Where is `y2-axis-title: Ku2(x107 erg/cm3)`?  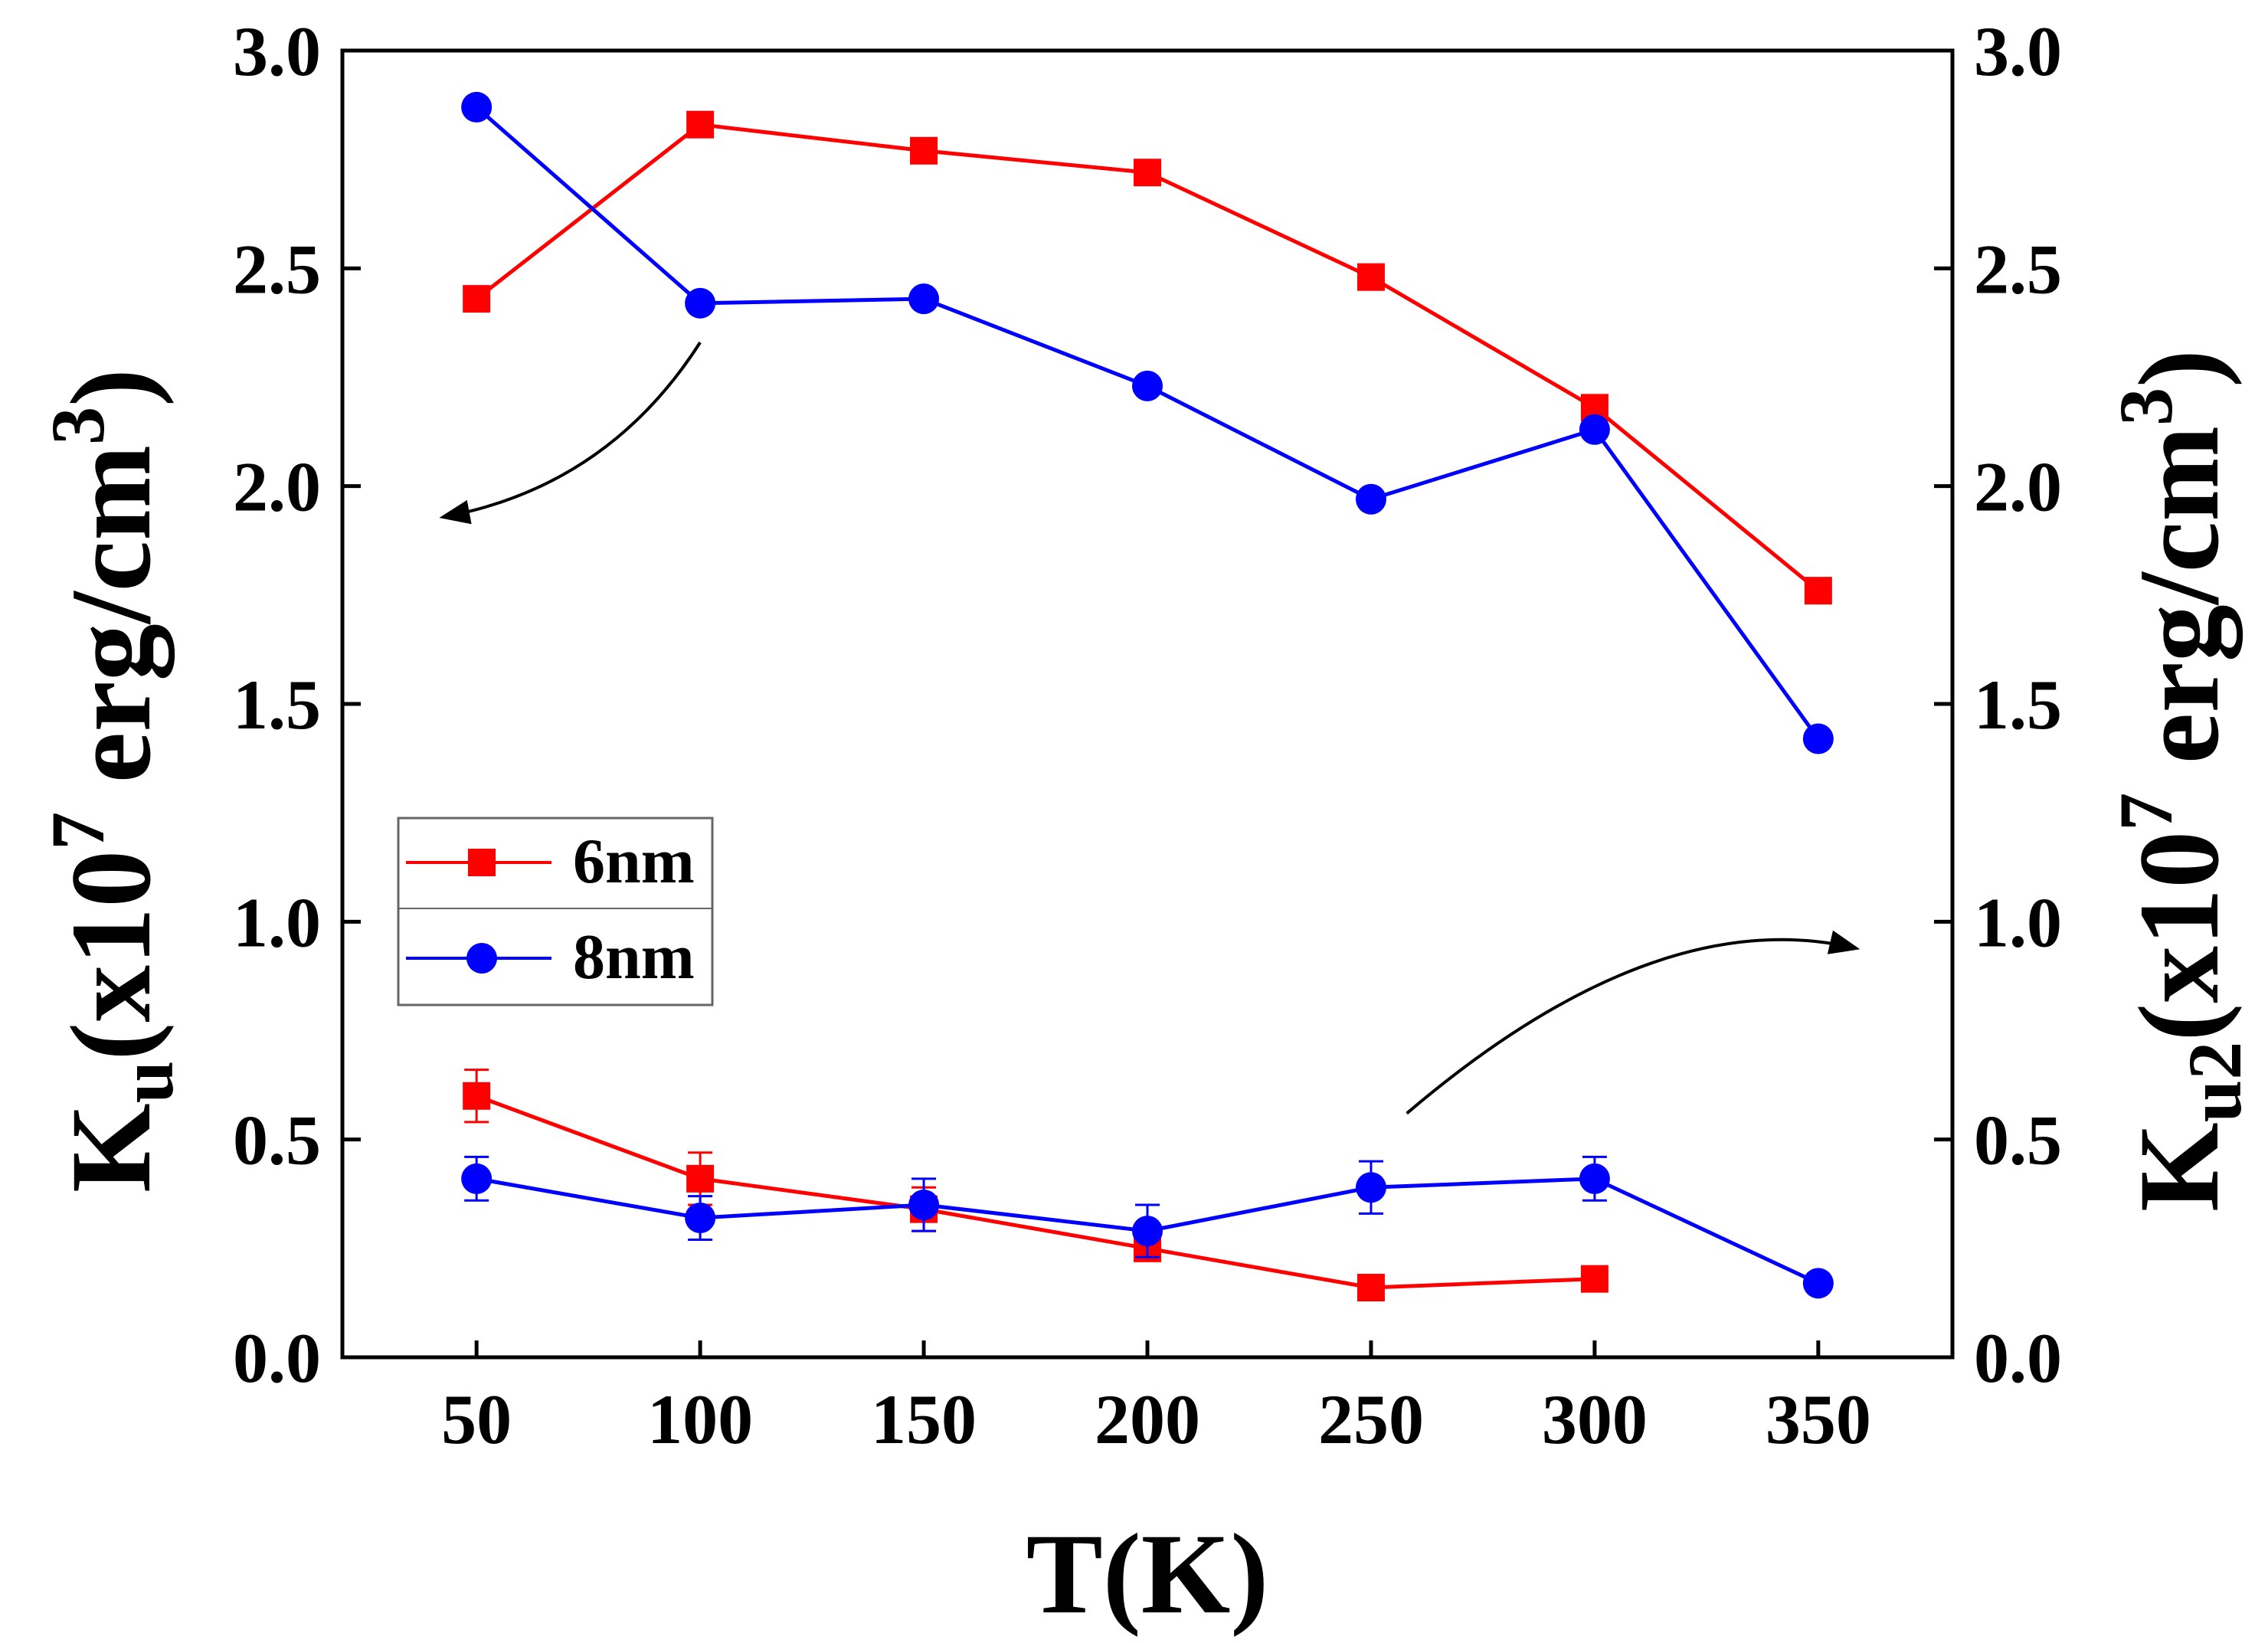 y2-axis-title: Ku2(x107 erg/cm3) is located at coordinates (2180, 780).